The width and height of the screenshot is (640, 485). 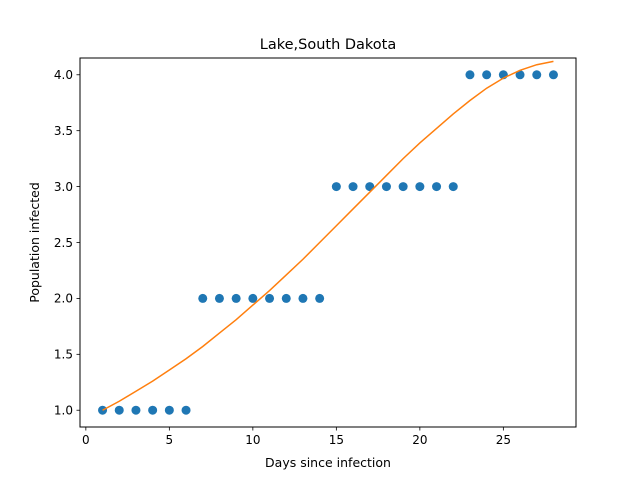 What do you see at coordinates (419, 440) in the screenshot?
I see `x-tick-label: 20` at bounding box center [419, 440].